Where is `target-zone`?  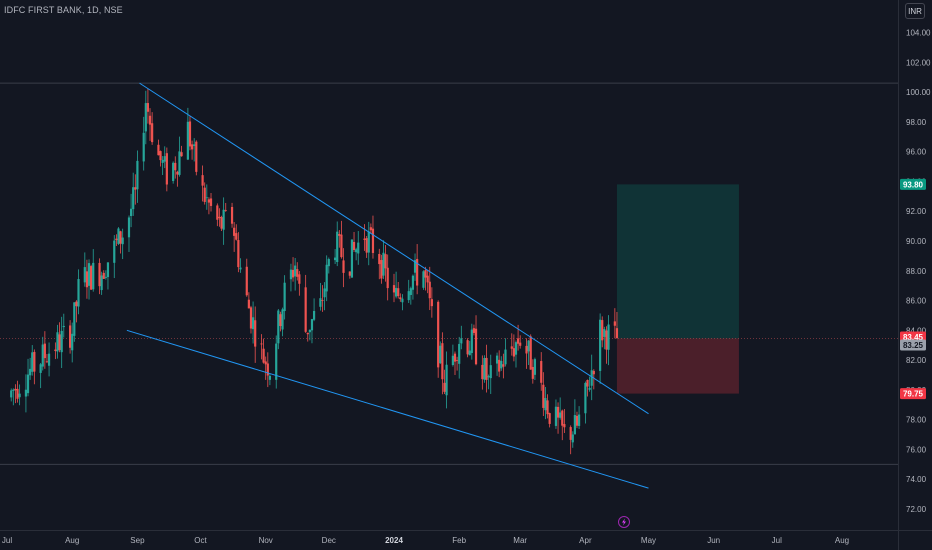
target-zone is located at coordinates (677, 261).